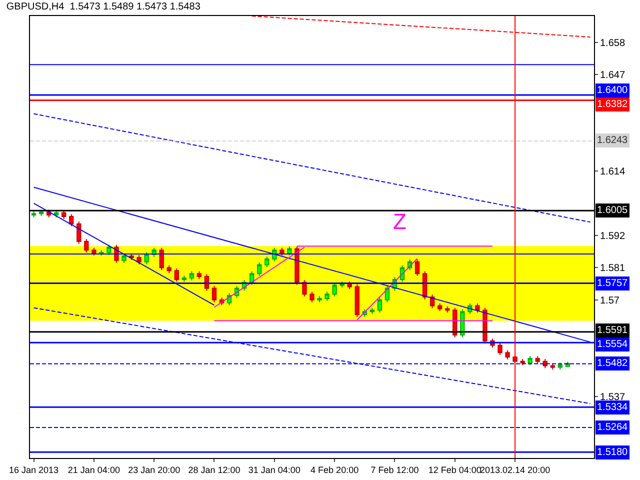 The height and width of the screenshot is (480, 640). I want to click on x-tick-label: 16 Jan 2013, so click(33, 469).